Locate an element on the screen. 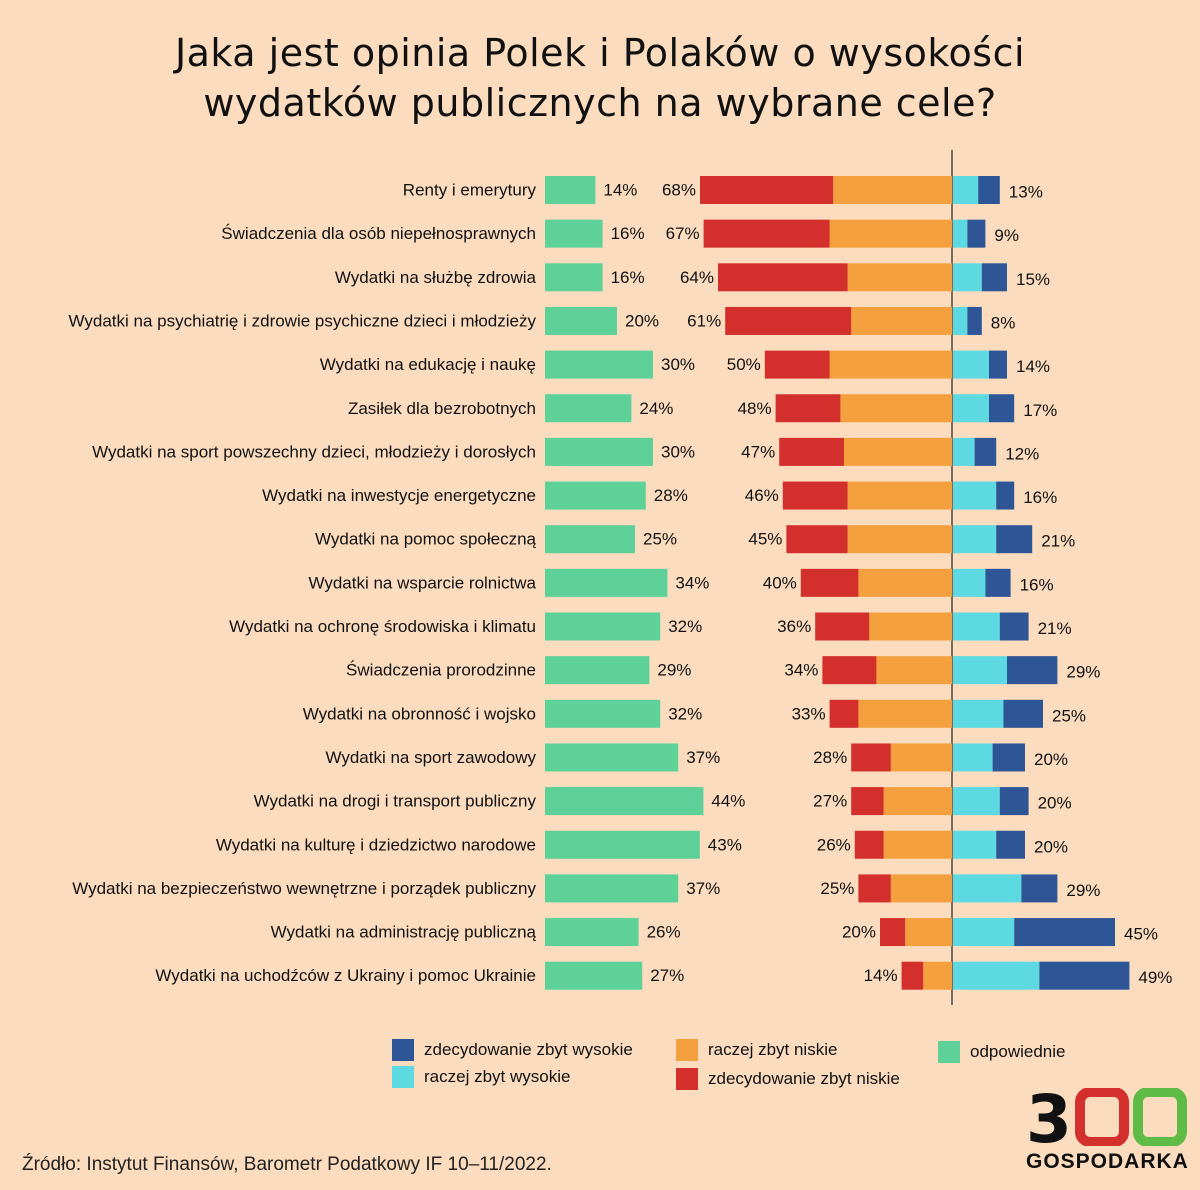 Image resolution: width=1200 pixels, height=1190 pixels. data-label-appropriate: 25% is located at coordinates (660, 539).